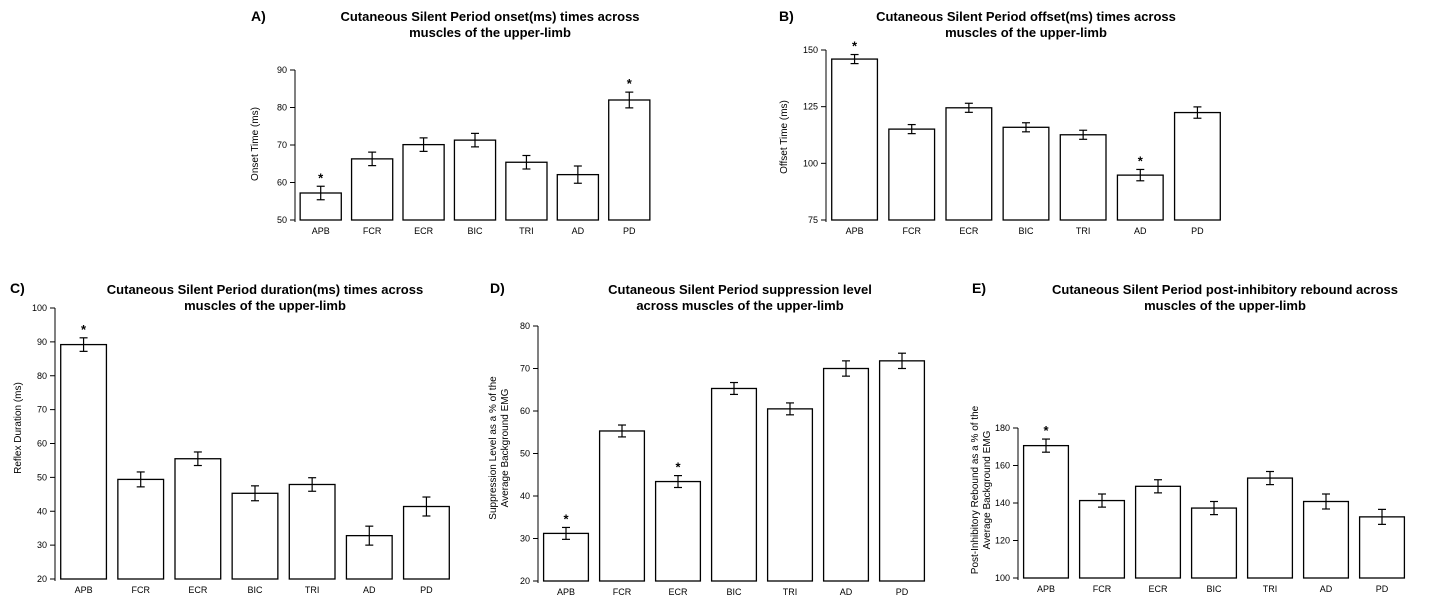 Image resolution: width=1431 pixels, height=596 pixels. Describe the element at coordinates (17, 288) in the screenshot. I see `panel-label: C)` at that location.